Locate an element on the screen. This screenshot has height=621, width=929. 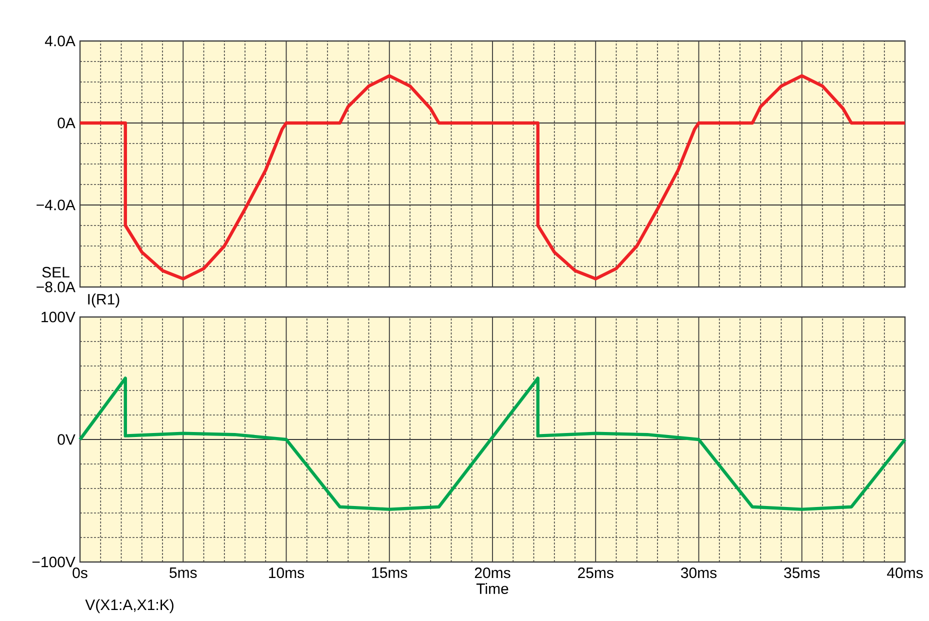
x-tick-label: 40ms is located at coordinates (905, 573).